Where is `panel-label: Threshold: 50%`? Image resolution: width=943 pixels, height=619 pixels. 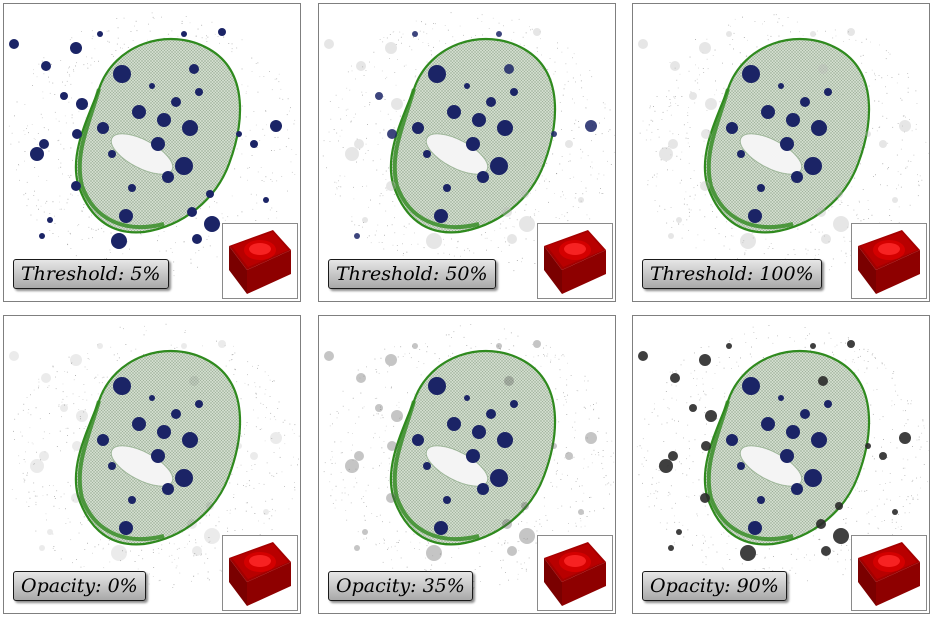 panel-label: Threshold: 50% is located at coordinates (412, 274).